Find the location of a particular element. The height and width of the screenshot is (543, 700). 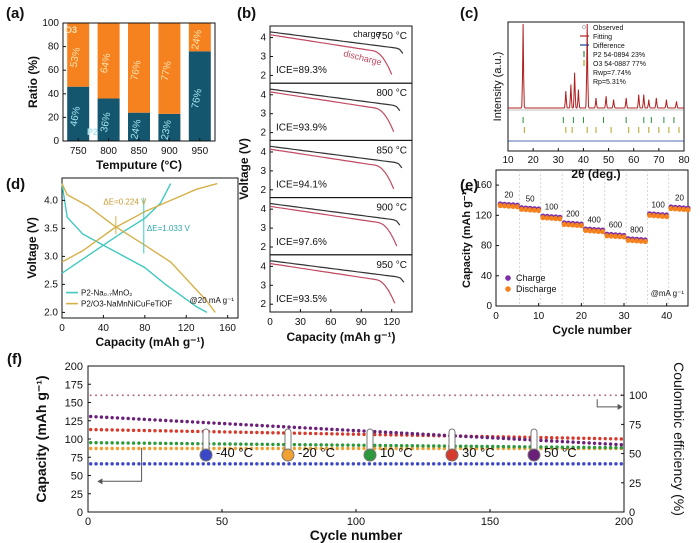

label-p2-750: 46% is located at coordinates (76, 117).